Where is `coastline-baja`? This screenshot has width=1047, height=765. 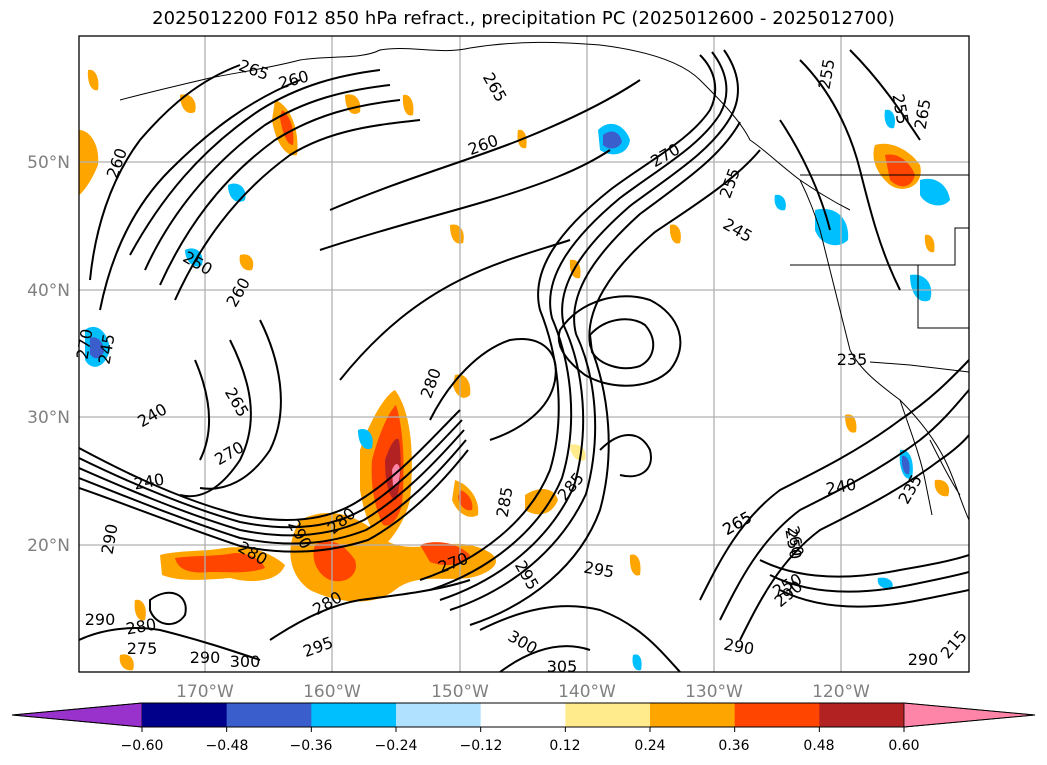
coastline-baja is located at coordinates (916, 457).